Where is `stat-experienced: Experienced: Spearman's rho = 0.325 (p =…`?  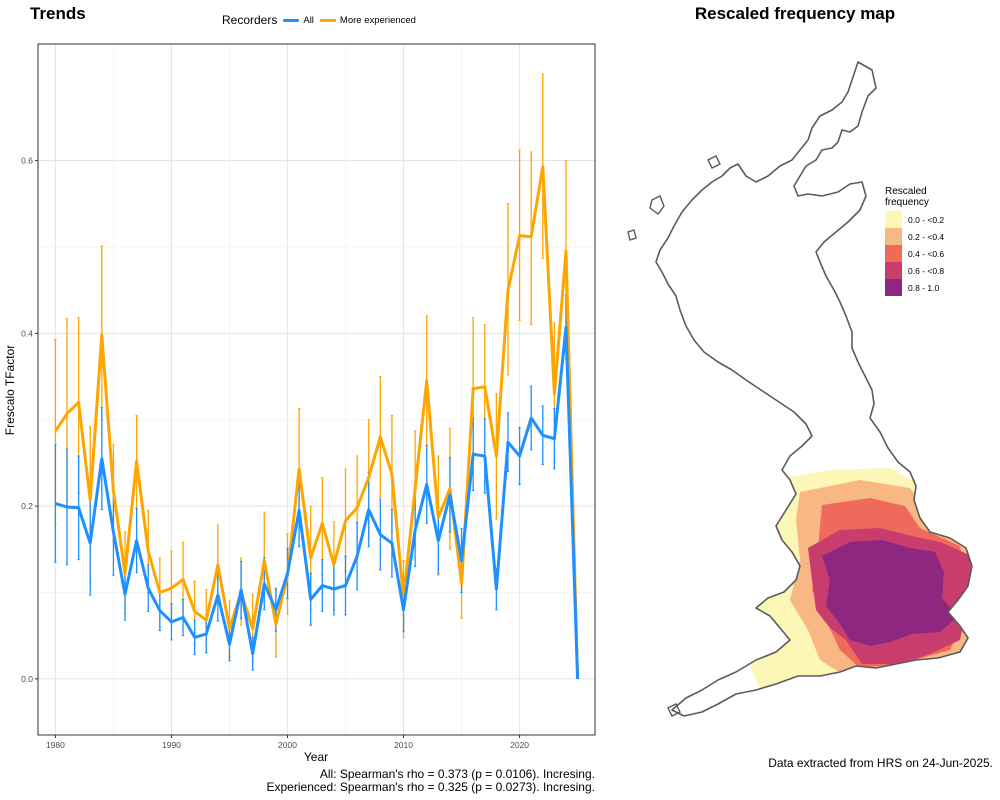 stat-experienced: Experienced: Spearman's rho = 0.325 (p =… is located at coordinates (431, 787).